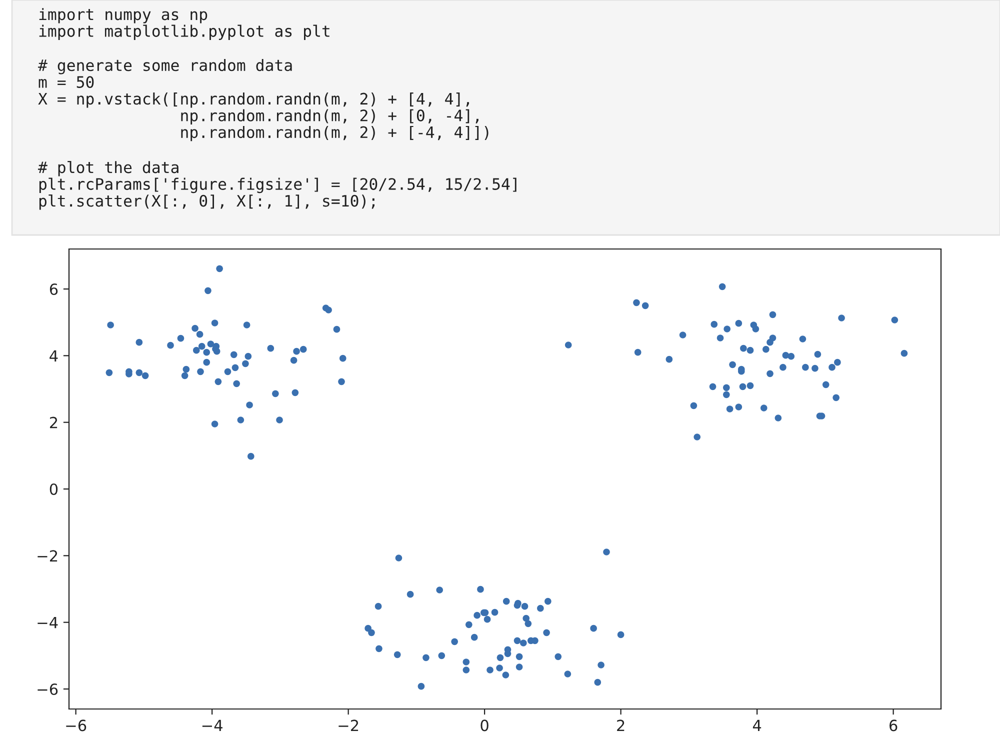  What do you see at coordinates (54, 356) in the screenshot?
I see `y-tick-label: 4` at bounding box center [54, 356].